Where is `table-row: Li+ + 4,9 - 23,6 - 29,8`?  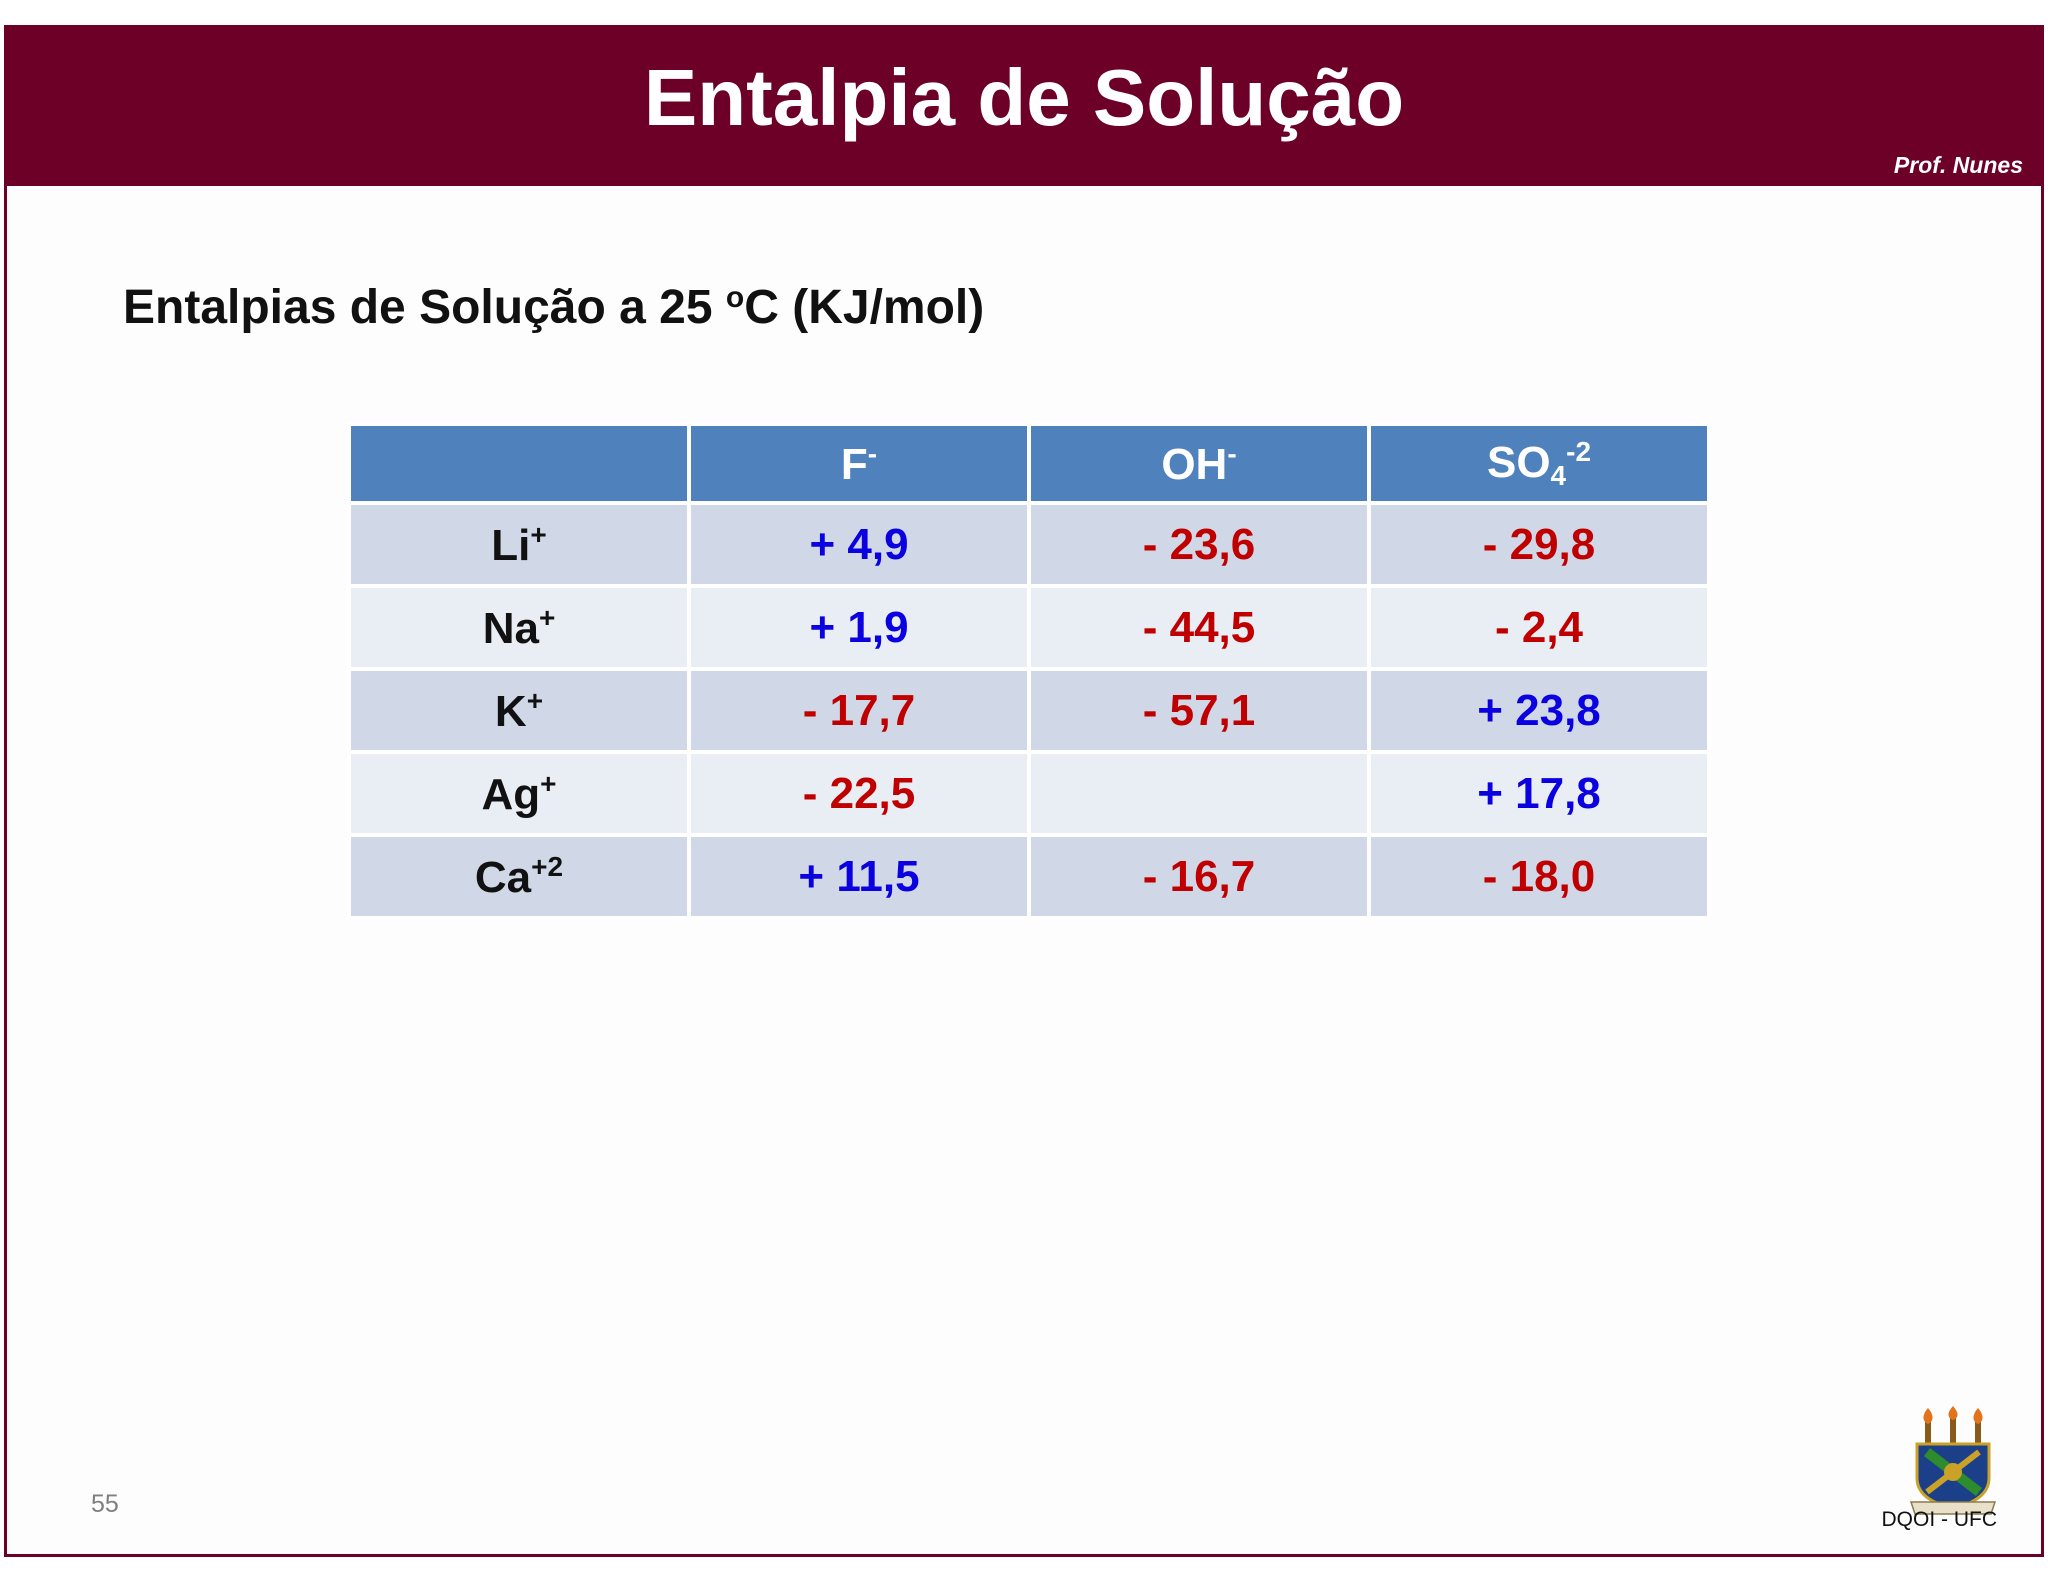
table-row: Li+ + 4,9 - 23,6 - 29,8 is located at coordinates (1029, 544).